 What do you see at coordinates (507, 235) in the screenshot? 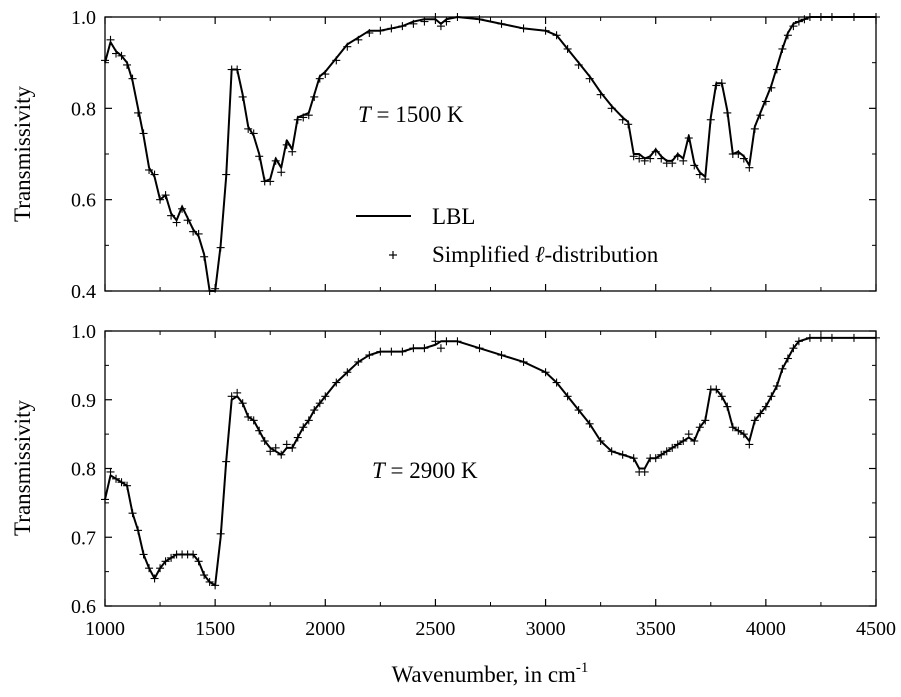
I see `legend: LBL Simplified ℓ-distribution` at bounding box center [507, 235].